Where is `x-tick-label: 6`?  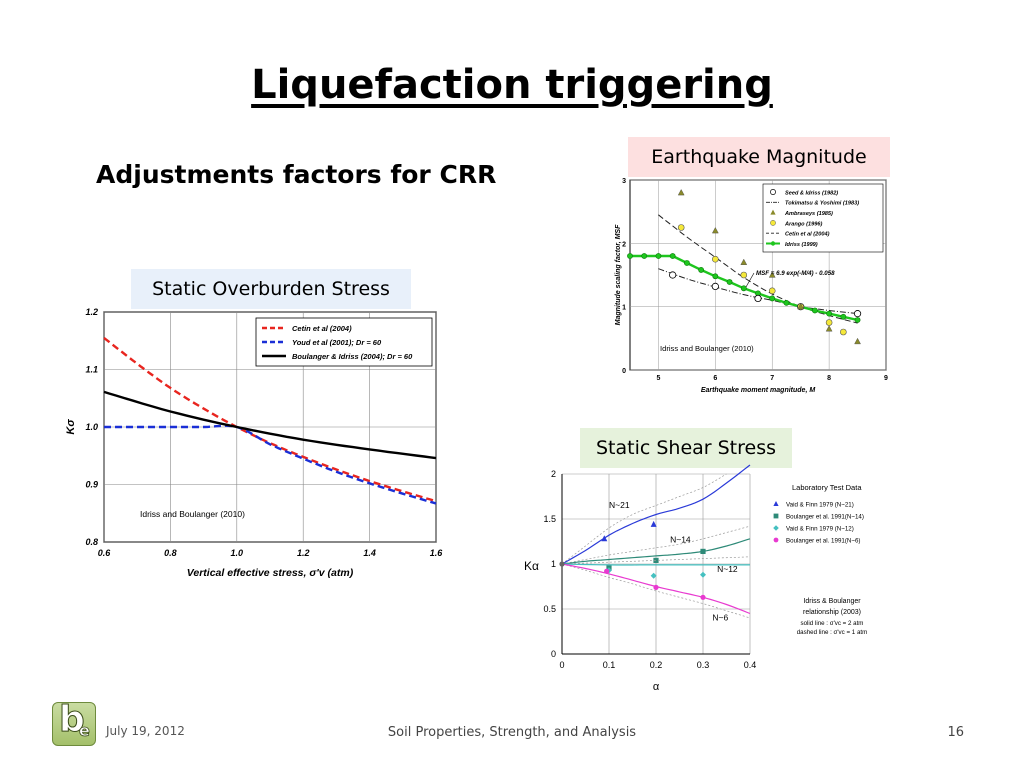
x-tick-label: 6 is located at coordinates (715, 378).